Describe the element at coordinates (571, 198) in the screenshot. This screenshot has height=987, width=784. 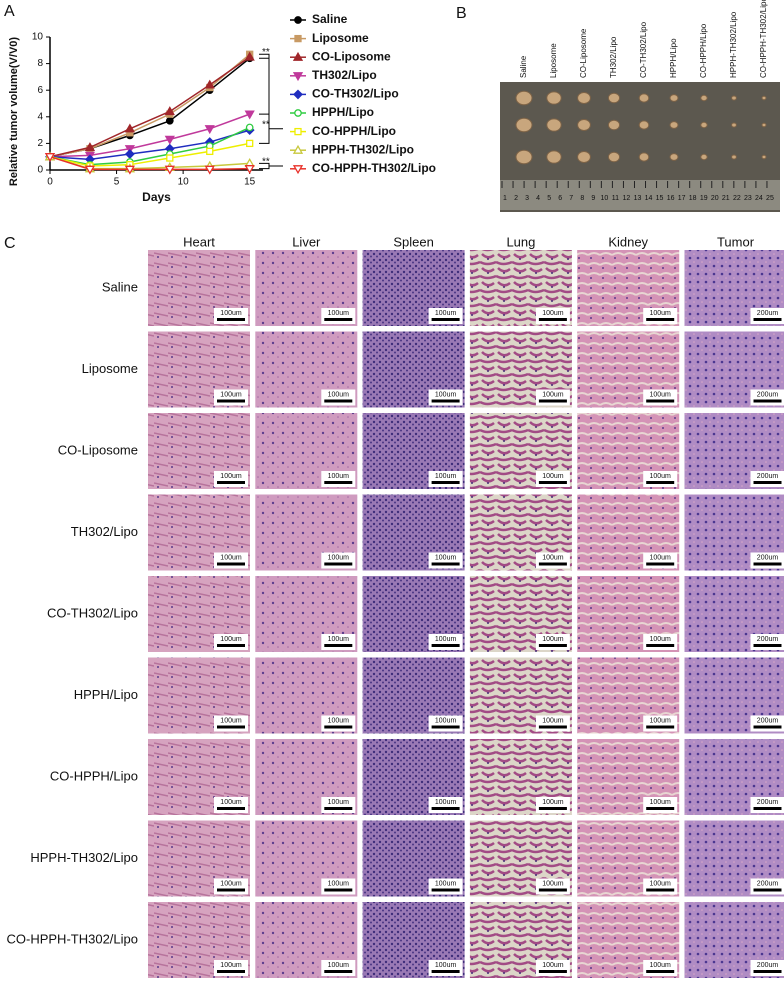
I see `ruler-label: 7` at that location.